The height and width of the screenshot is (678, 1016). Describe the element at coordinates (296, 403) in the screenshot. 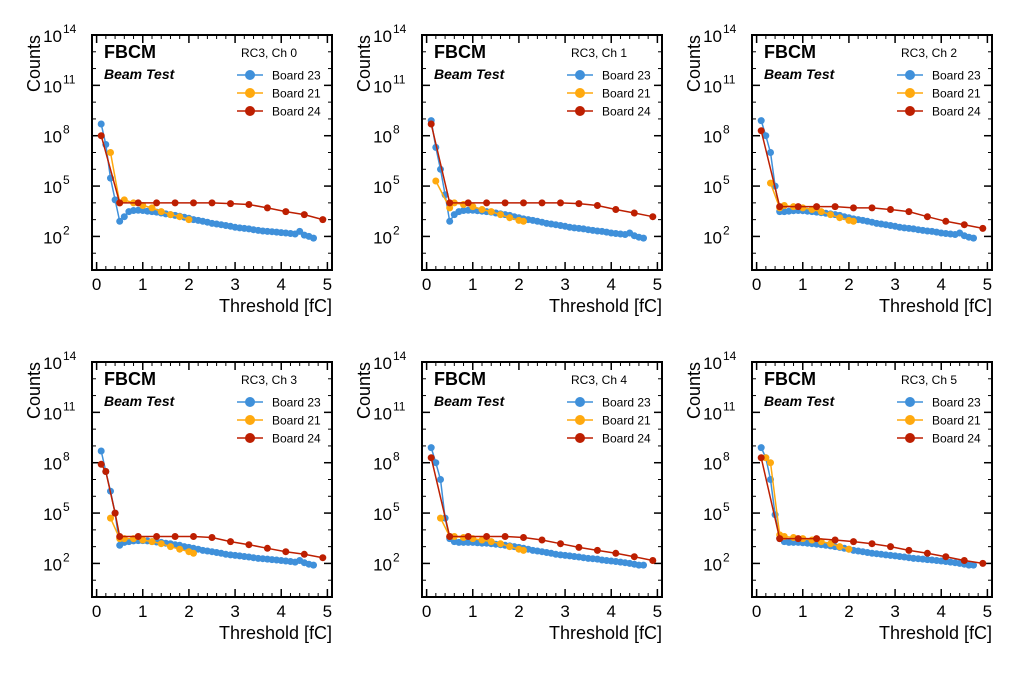

I see `legend-label: Board 23` at that location.